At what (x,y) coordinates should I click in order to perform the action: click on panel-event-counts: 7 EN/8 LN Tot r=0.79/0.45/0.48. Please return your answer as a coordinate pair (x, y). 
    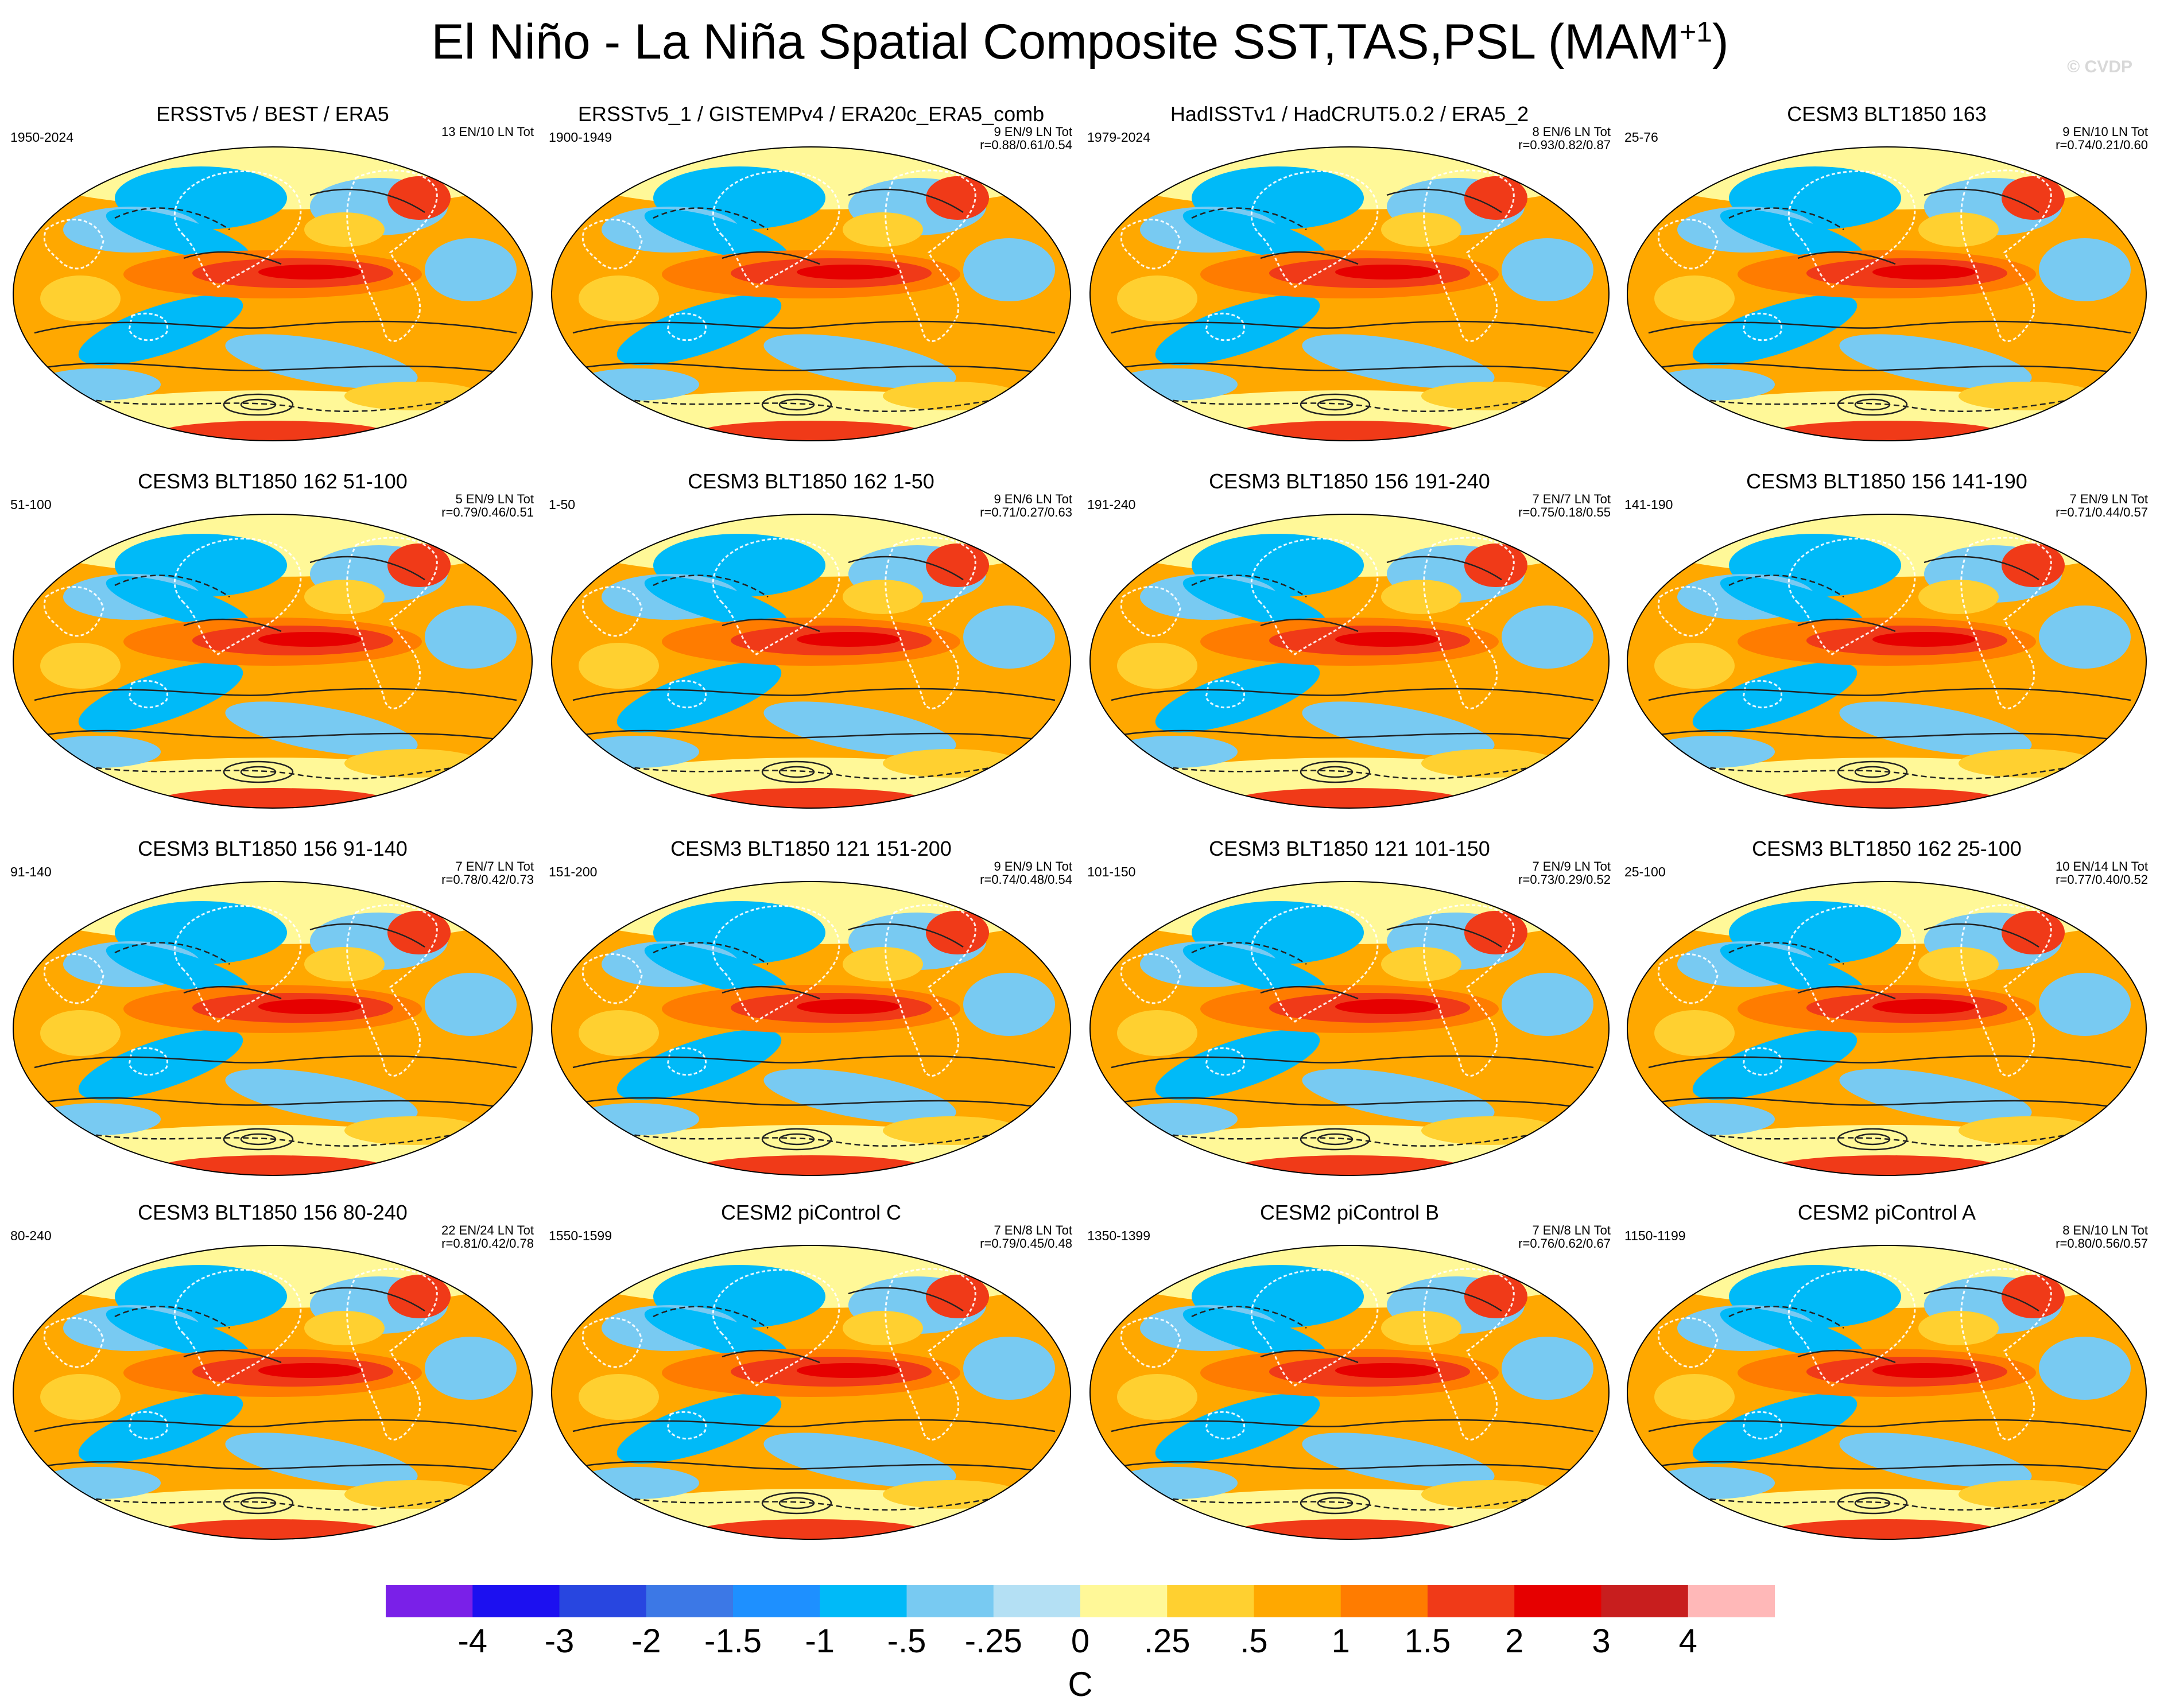
    Looking at the image, I should click on (1026, 1237).